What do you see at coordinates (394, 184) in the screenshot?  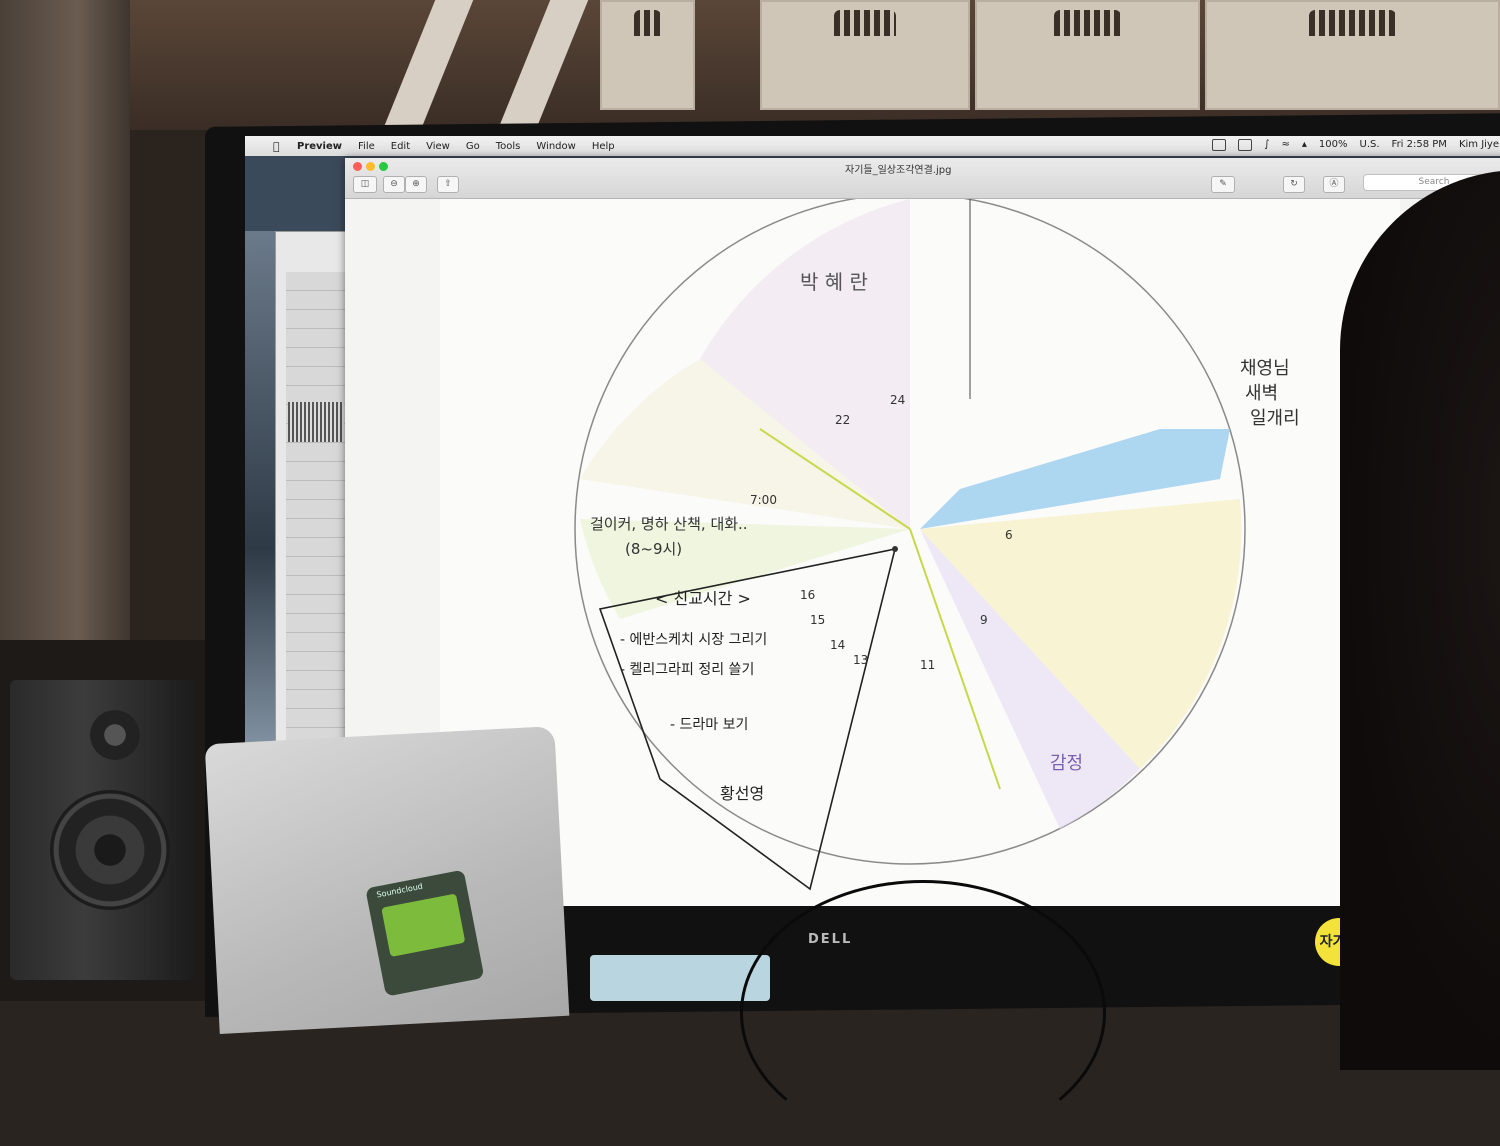 I see `zoom-out-icon: ⊖` at bounding box center [394, 184].